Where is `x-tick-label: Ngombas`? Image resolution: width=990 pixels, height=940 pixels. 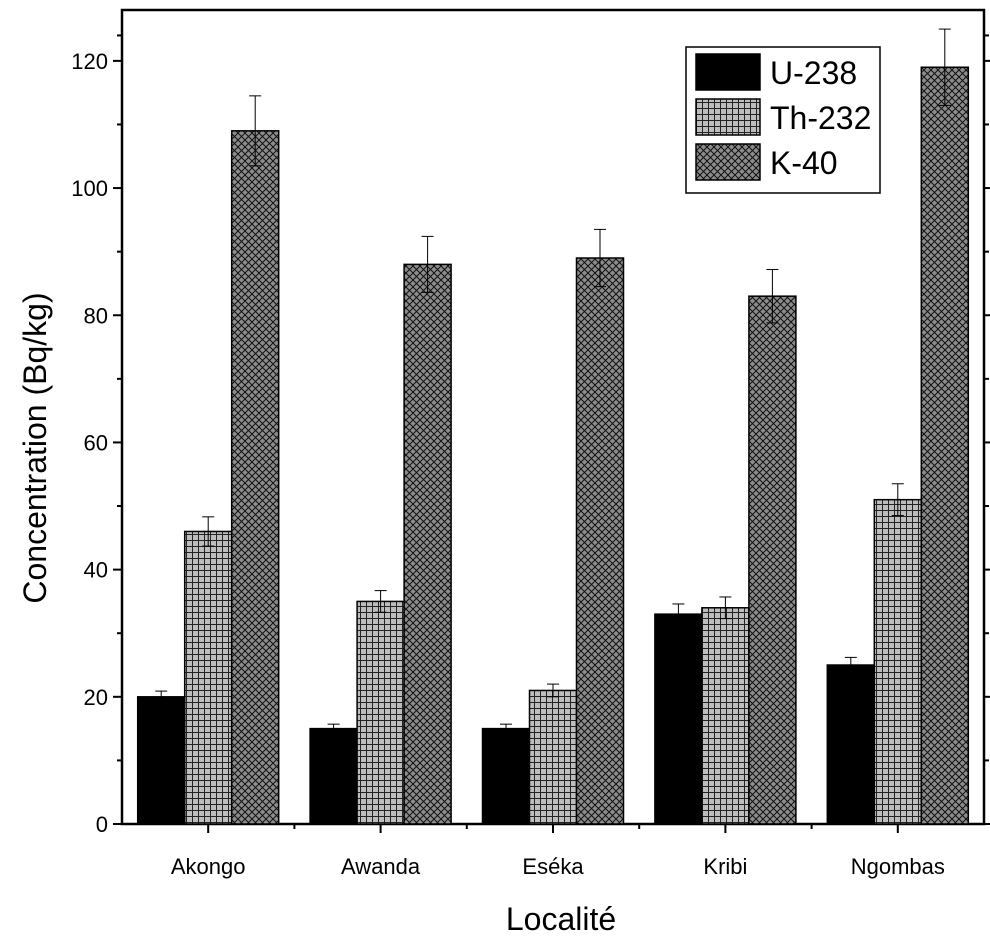
x-tick-label: Ngombas is located at coordinates (898, 866).